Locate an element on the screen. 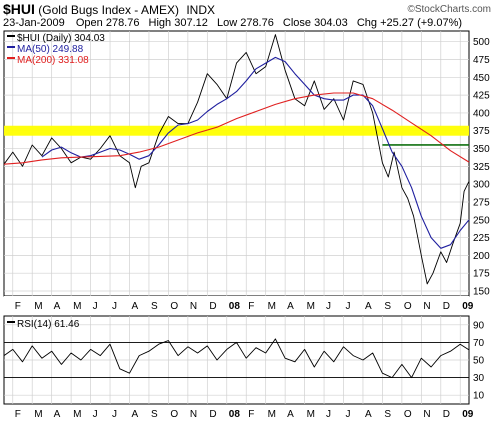  price-y-tick-label: 200 is located at coordinates (481, 256).